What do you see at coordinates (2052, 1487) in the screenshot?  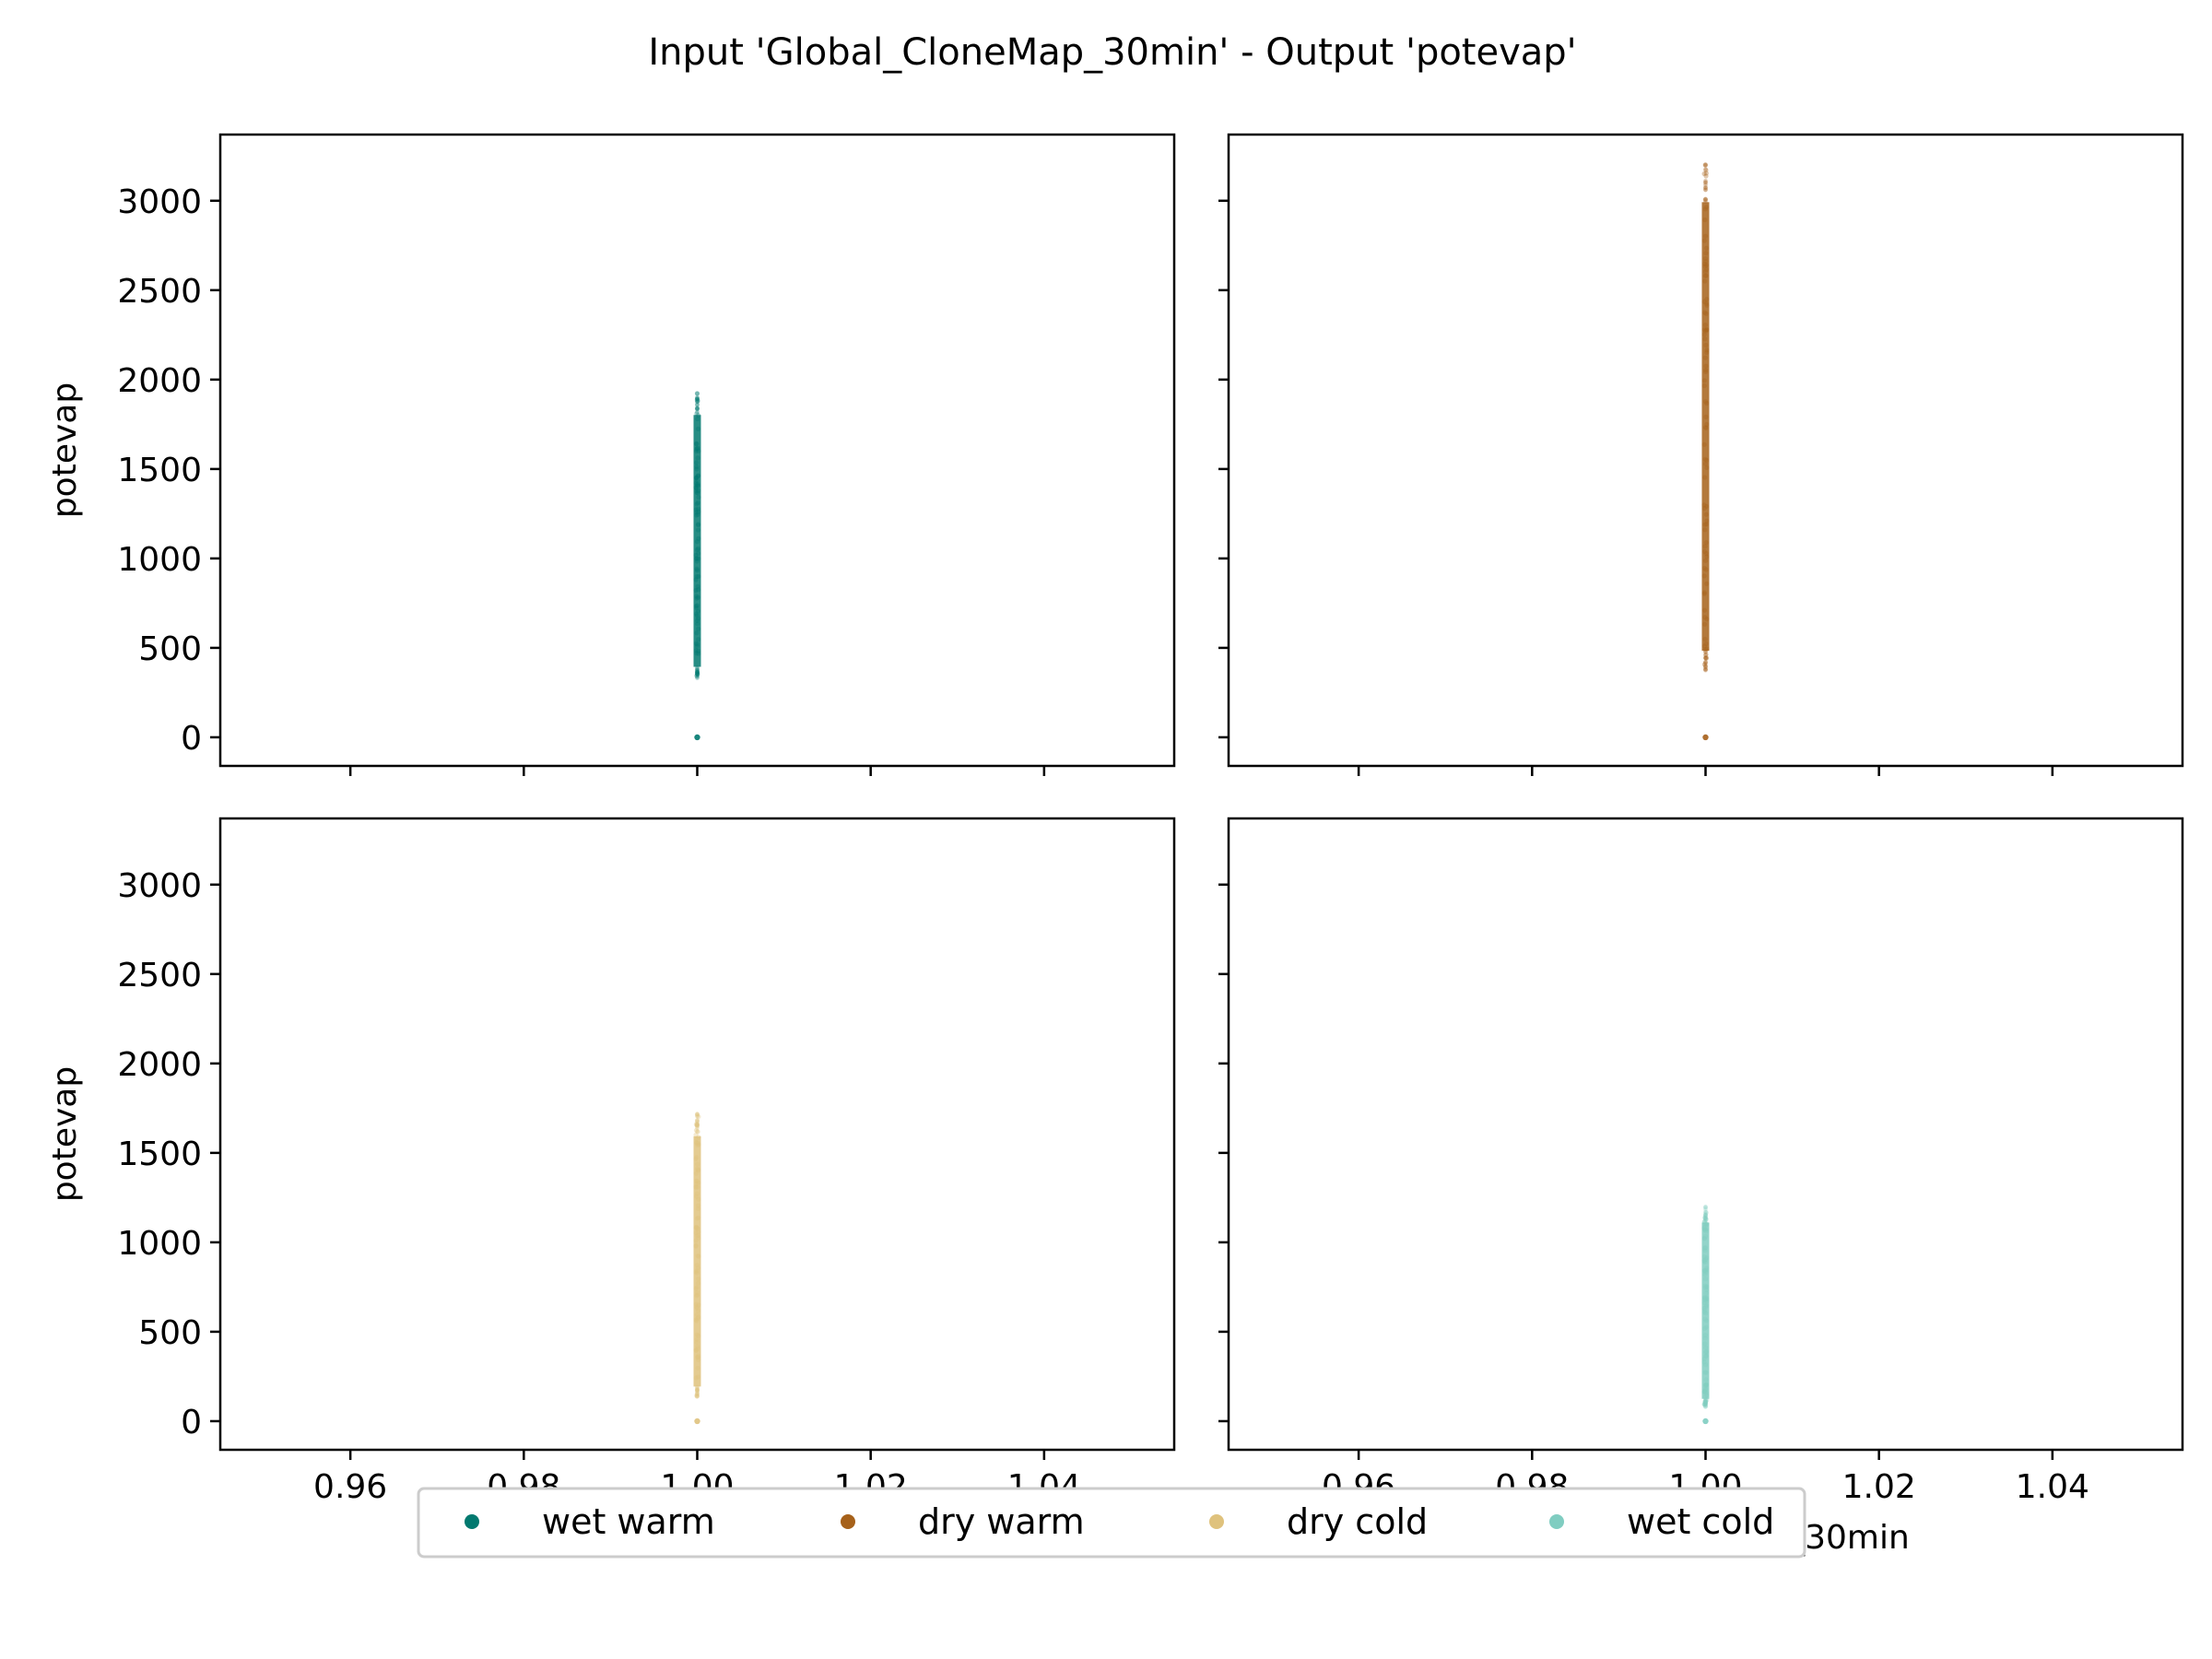 I see `x-tick-label: 1.04` at bounding box center [2052, 1487].